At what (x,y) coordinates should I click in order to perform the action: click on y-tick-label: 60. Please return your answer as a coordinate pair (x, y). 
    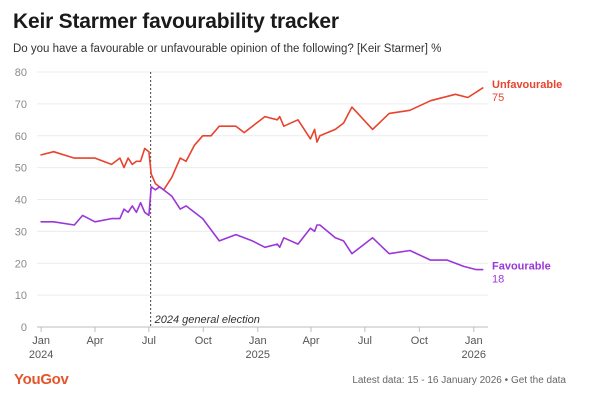
    Looking at the image, I should click on (21, 137).